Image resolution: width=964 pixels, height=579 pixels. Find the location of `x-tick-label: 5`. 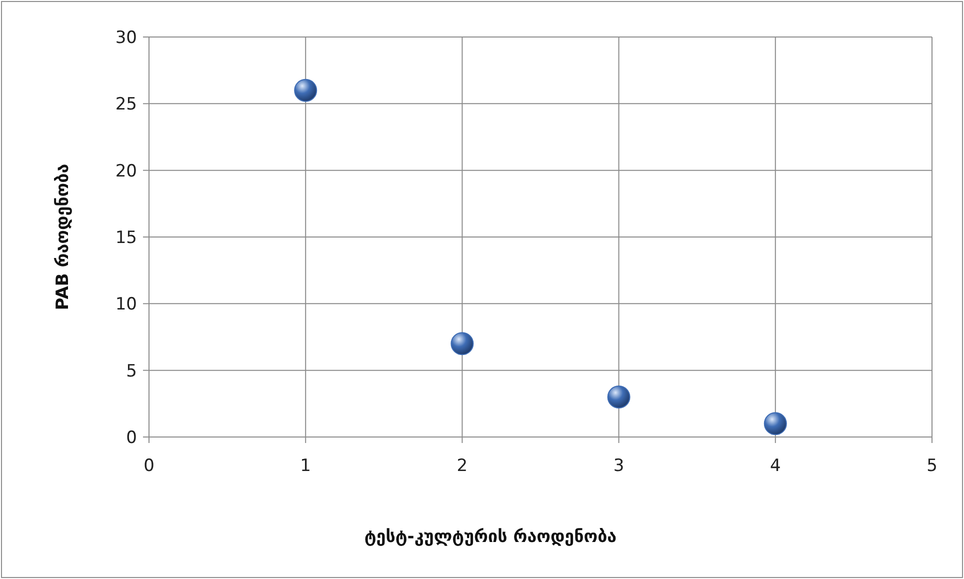

x-tick-label: 5 is located at coordinates (932, 466).